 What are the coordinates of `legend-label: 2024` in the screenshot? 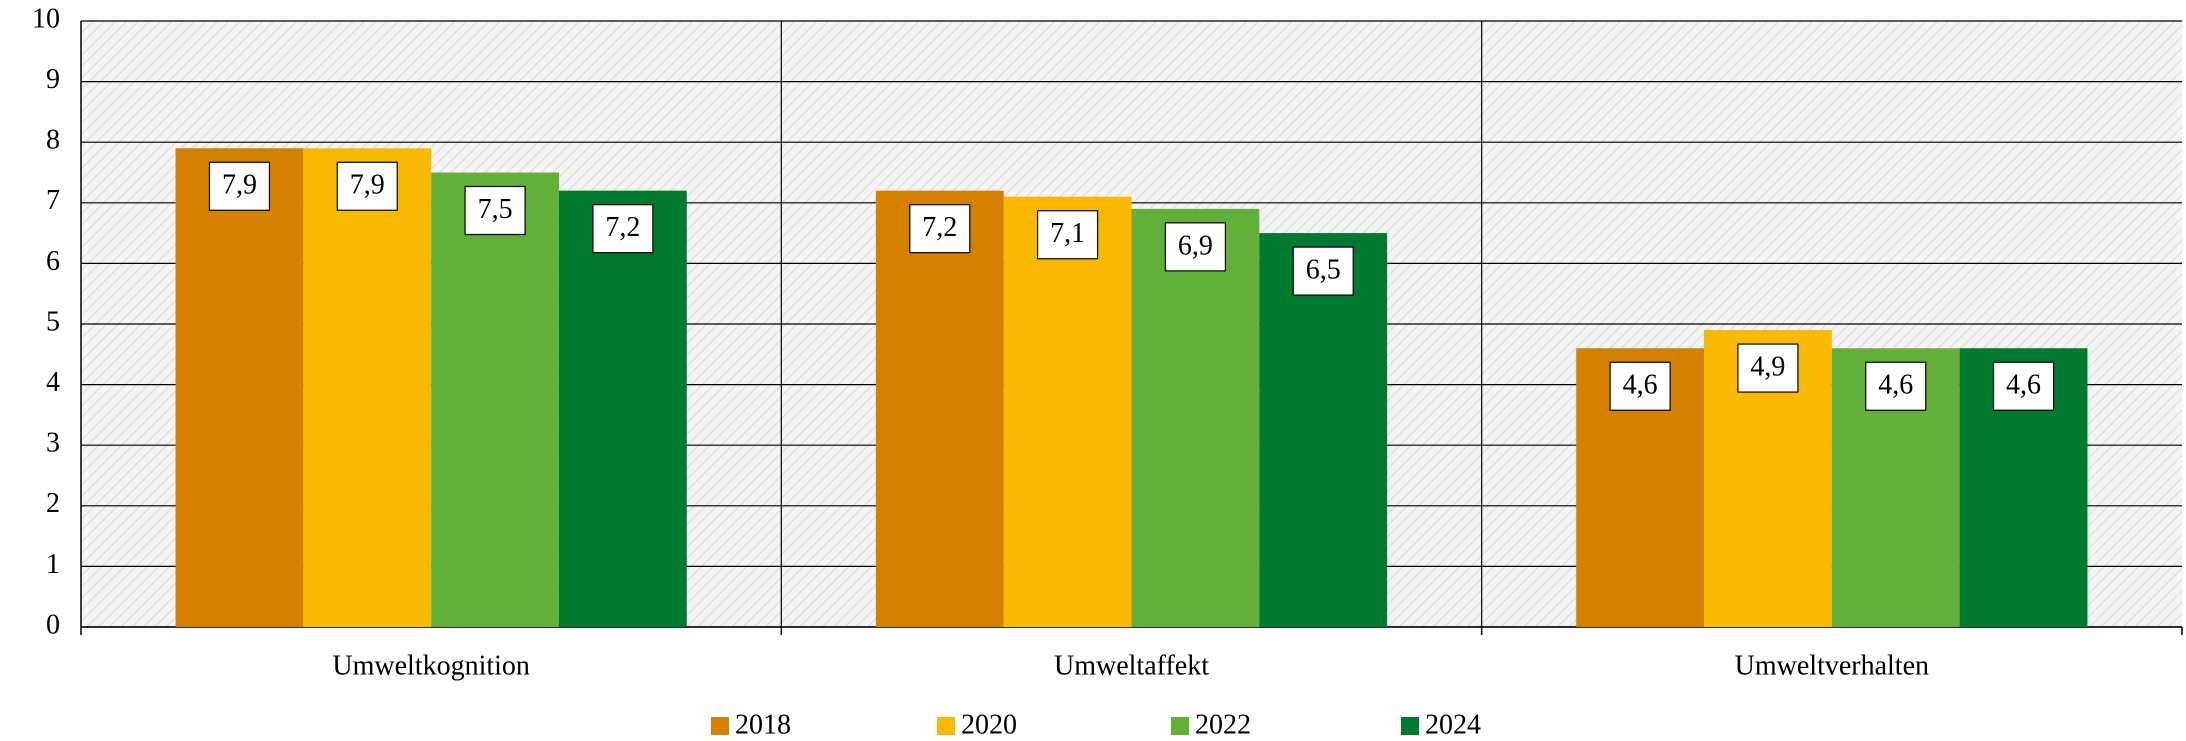 It's located at (1453, 724).